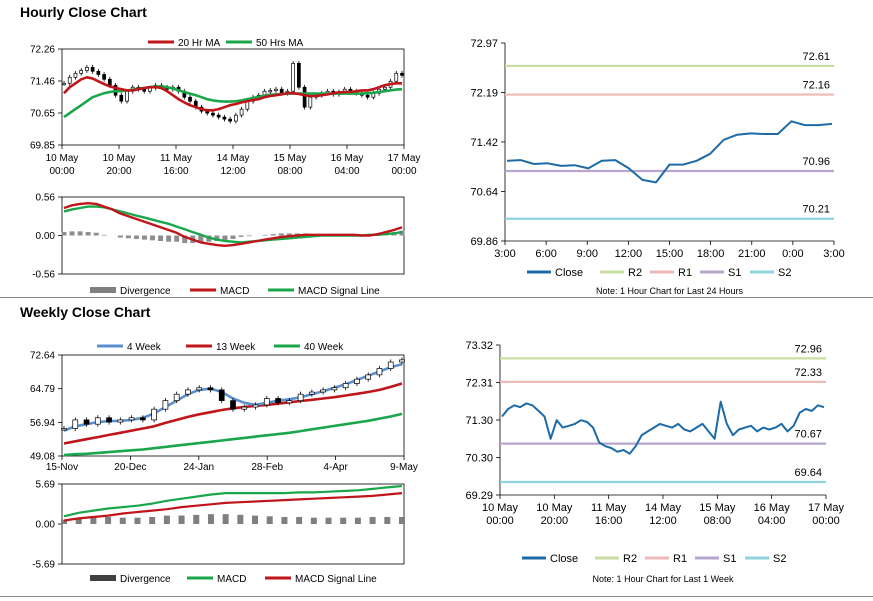 The height and width of the screenshot is (601, 873). Describe the element at coordinates (772, 508) in the screenshot. I see `weekly-1w-x-tick-label: 16 May` at that location.